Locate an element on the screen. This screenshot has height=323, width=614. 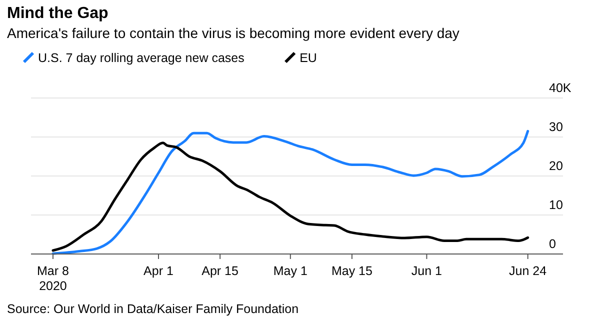
legend-label: U.S. 7 day rolling average new cases is located at coordinates (141, 58).